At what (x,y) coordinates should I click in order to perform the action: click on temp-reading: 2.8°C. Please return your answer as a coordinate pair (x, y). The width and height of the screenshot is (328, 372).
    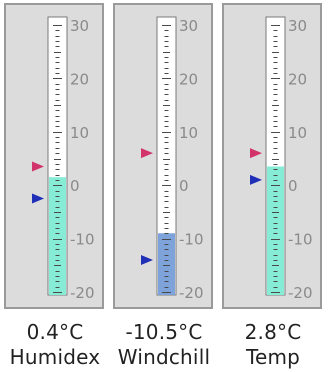
    Looking at the image, I should click on (273, 332).